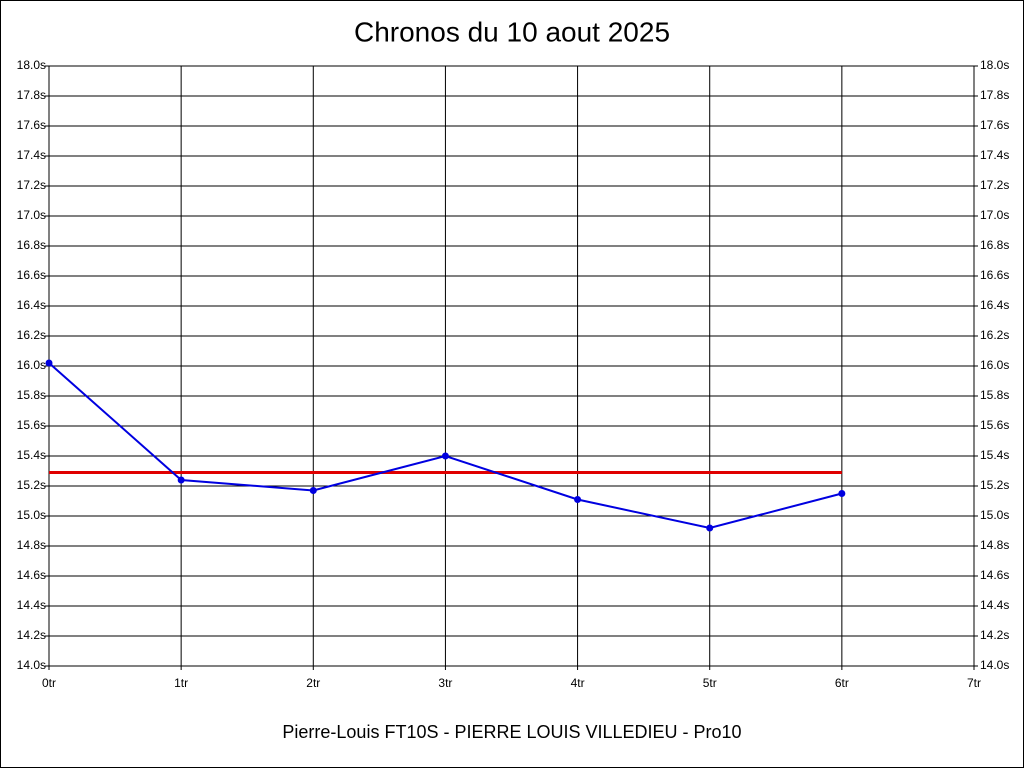 This screenshot has width=1024, height=768. What do you see at coordinates (31, 665) in the screenshot?
I see `y-tick-label: 14.0s` at bounding box center [31, 665].